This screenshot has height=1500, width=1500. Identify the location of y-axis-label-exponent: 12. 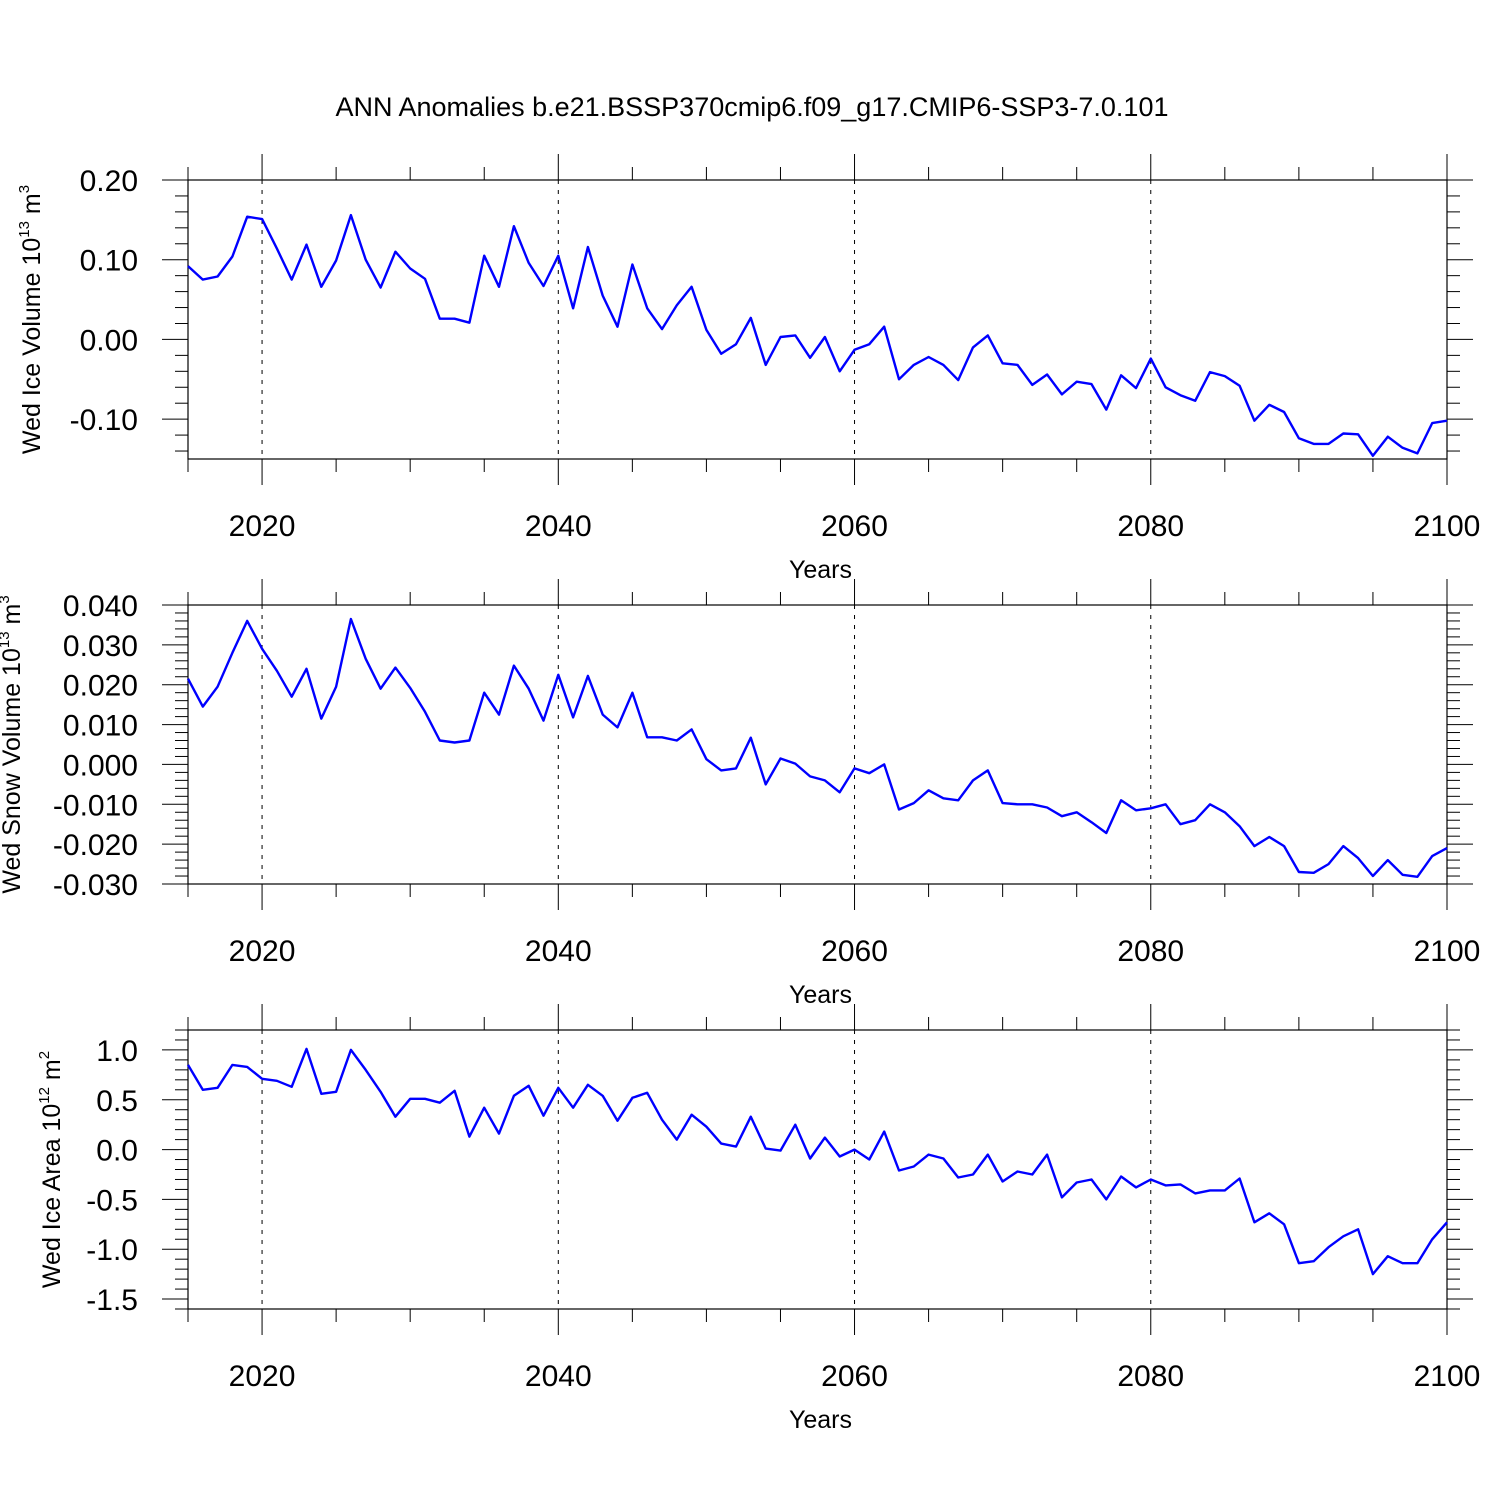
(44, 1095).